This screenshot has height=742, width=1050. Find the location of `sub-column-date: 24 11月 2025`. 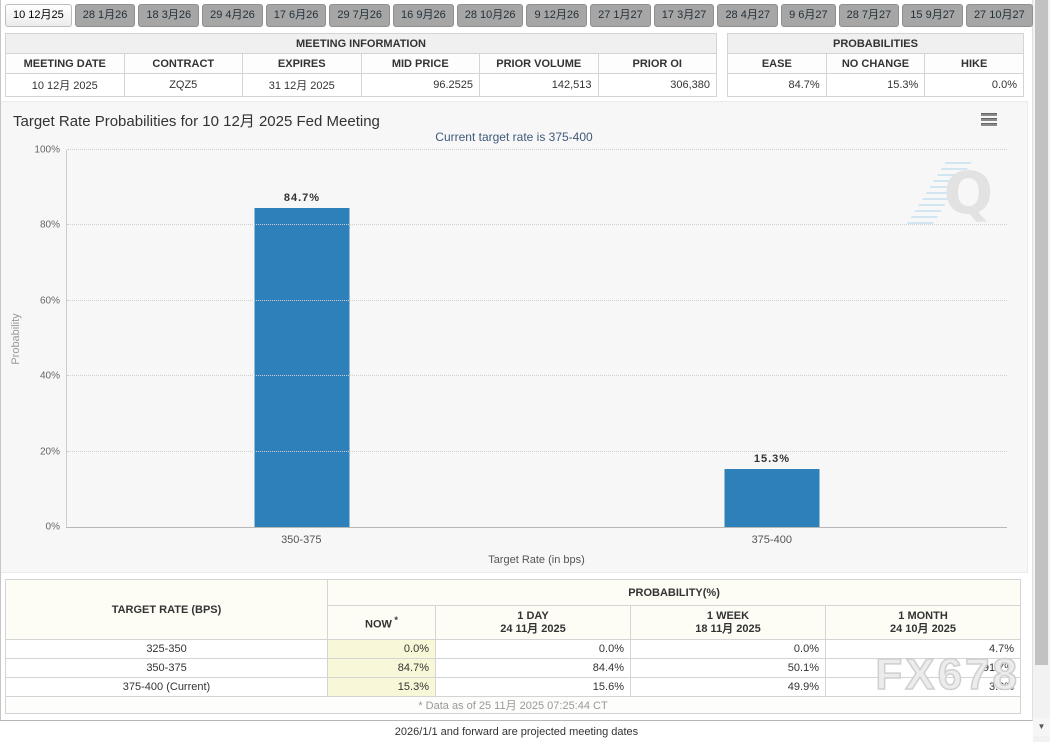

sub-column-date: 24 11月 2025 is located at coordinates (533, 628).